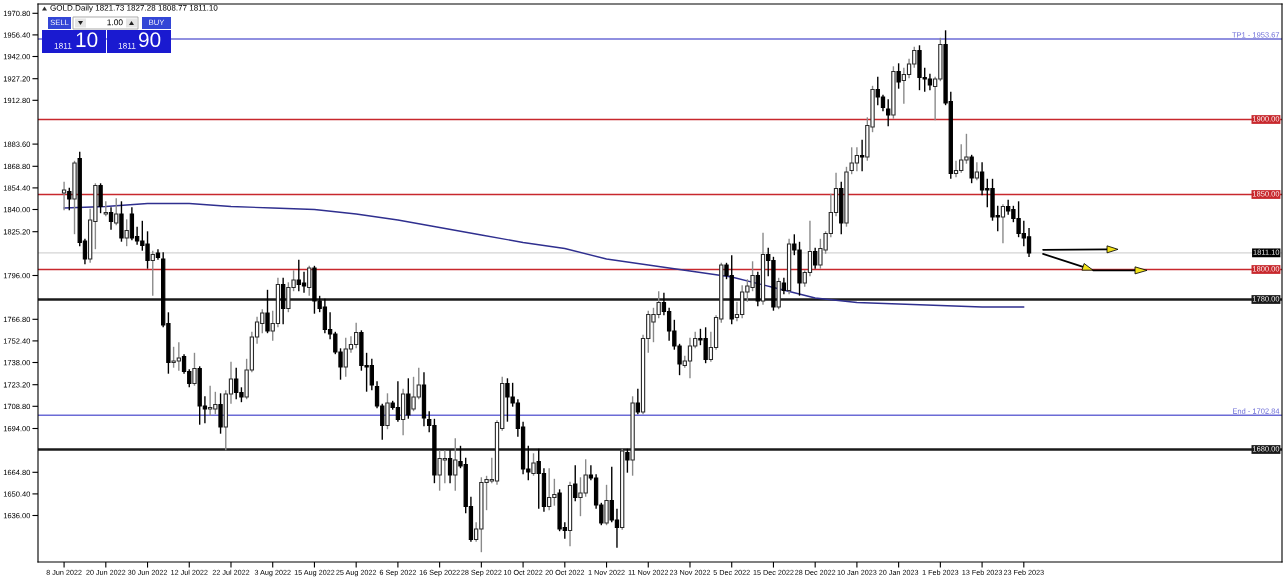 The height and width of the screenshot is (583, 1287). I want to click on annotation: 90, so click(149, 40).